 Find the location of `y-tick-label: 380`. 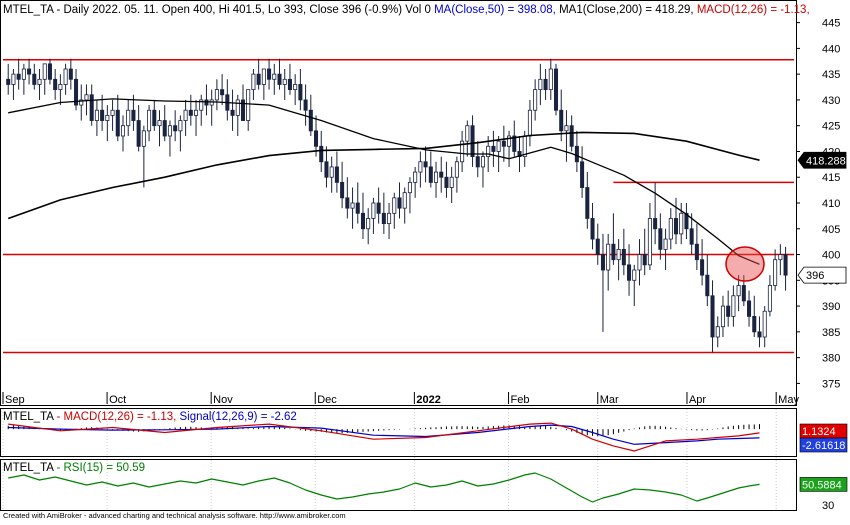

y-tick-label: 380 is located at coordinates (831, 359).